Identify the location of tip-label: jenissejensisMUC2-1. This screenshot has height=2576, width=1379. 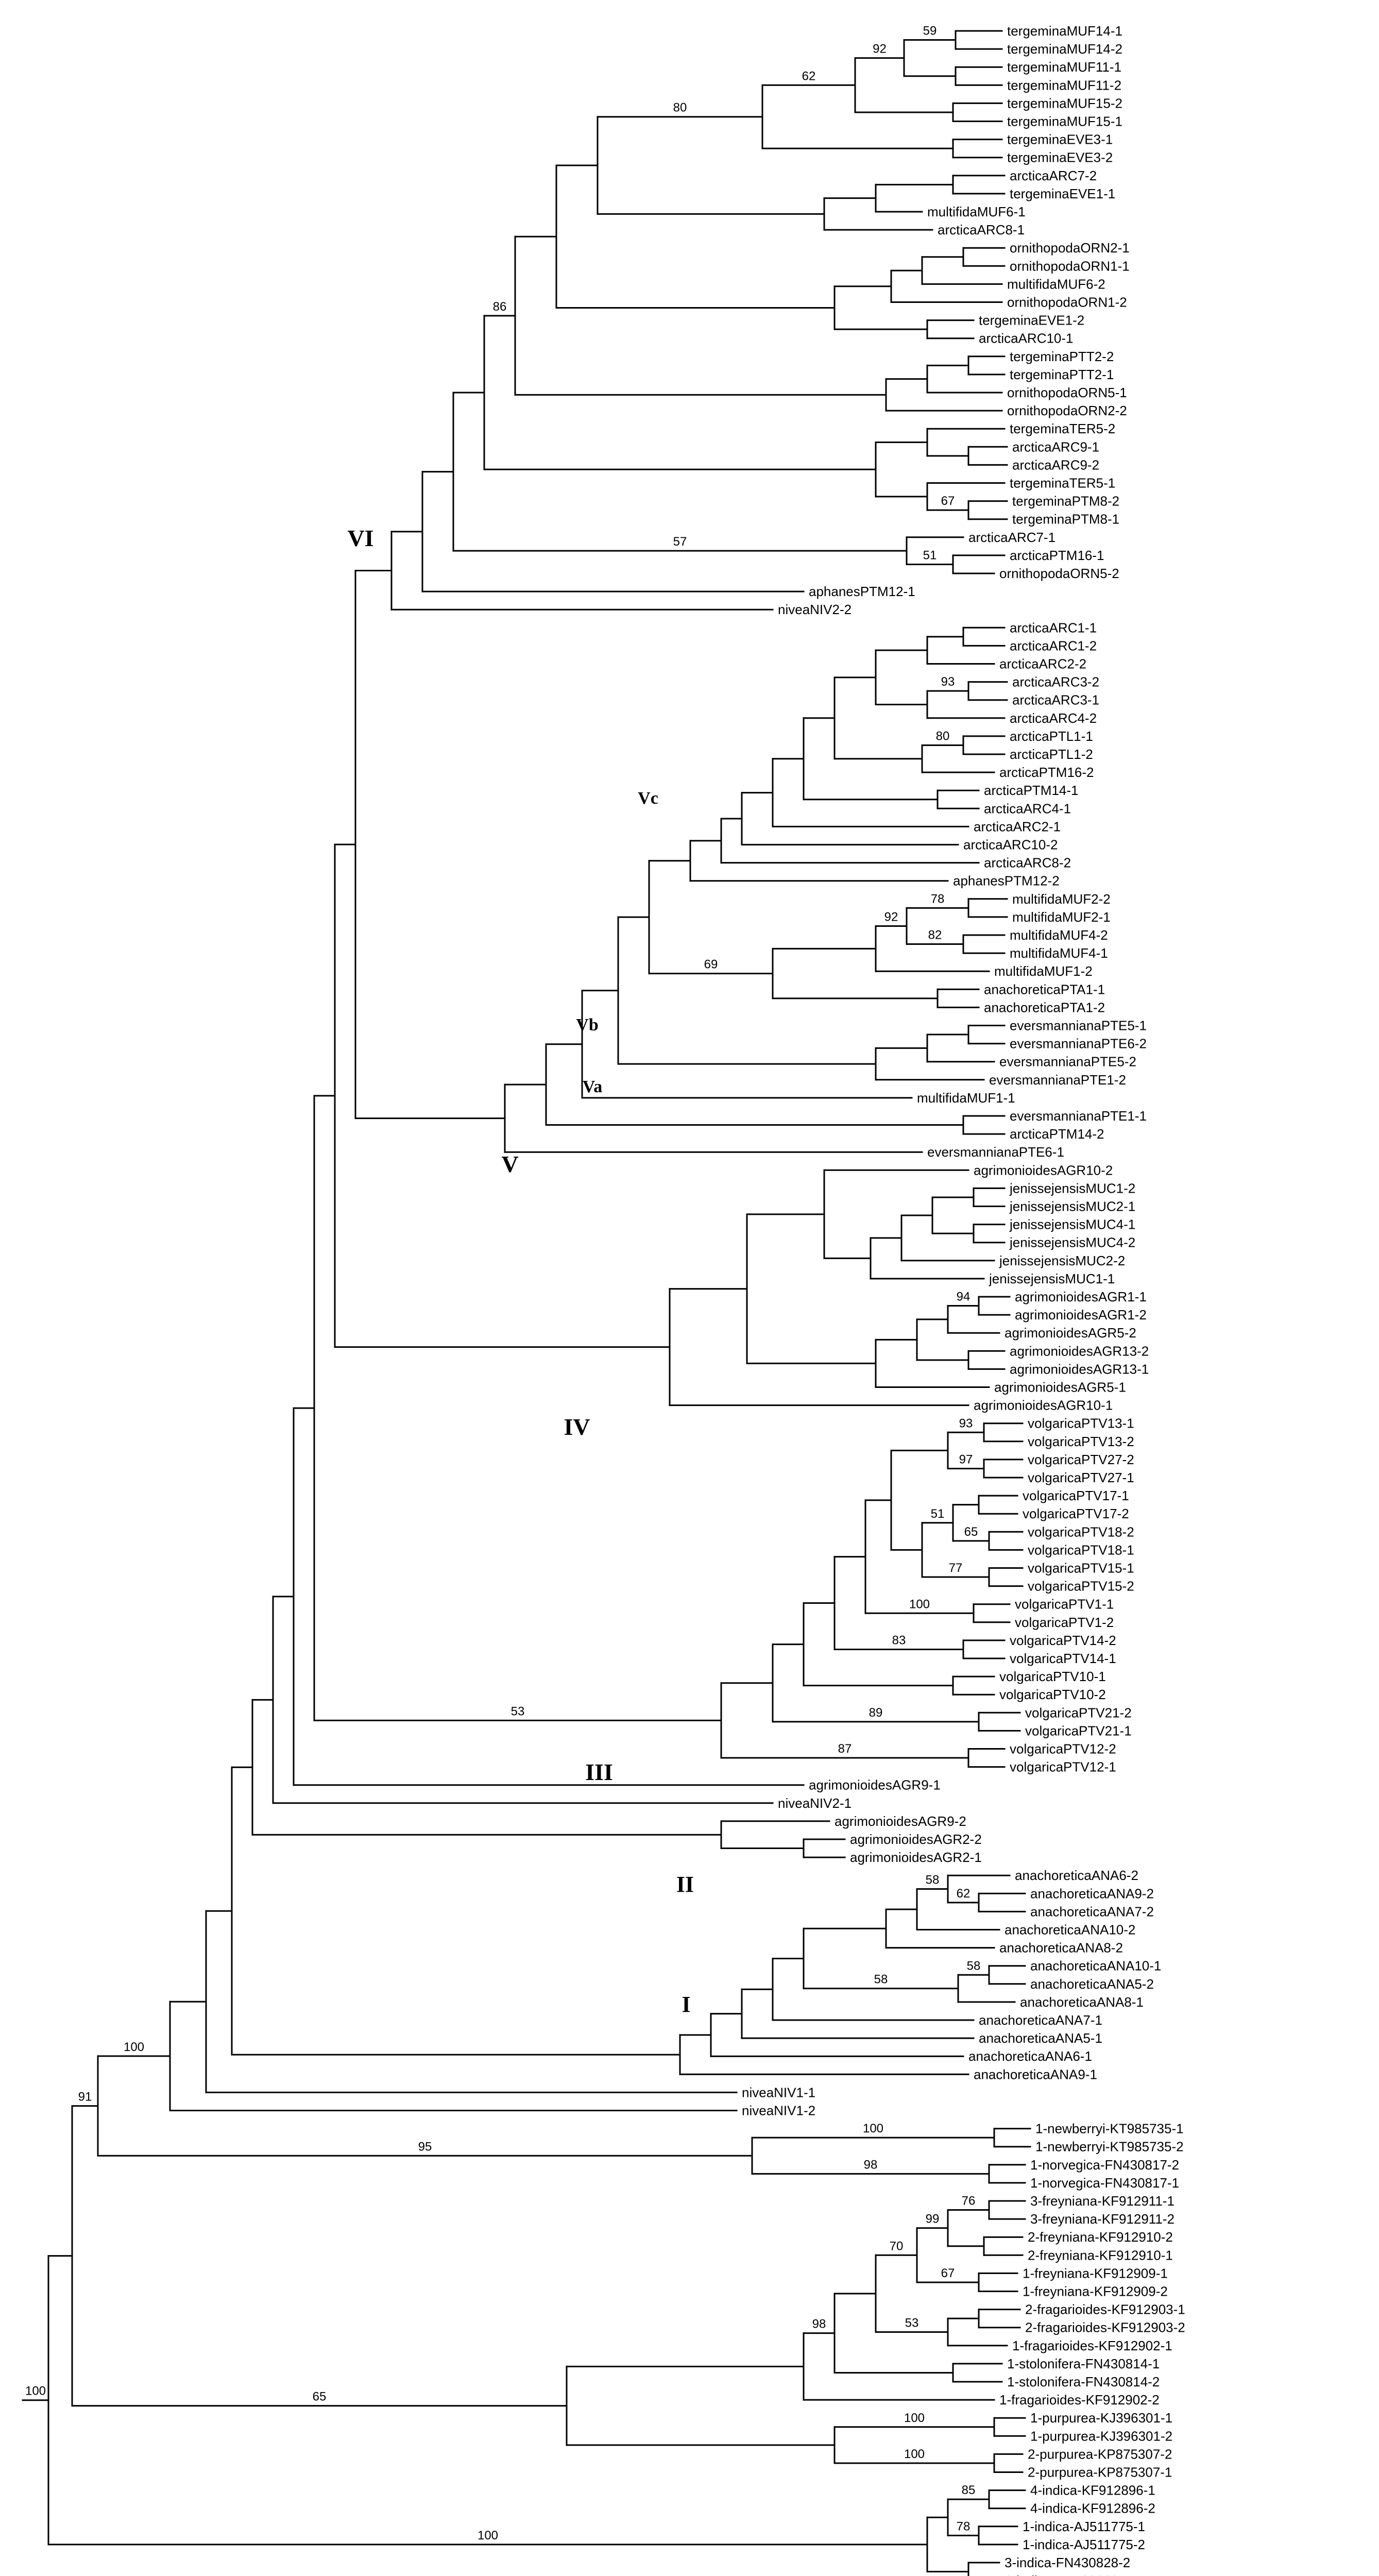
(1072, 1206).